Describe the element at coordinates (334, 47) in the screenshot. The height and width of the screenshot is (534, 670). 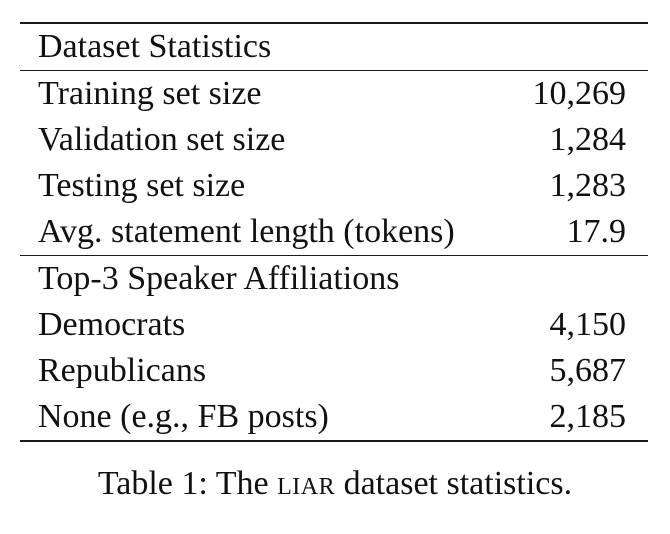
I see `section-header-dataset-statistics: Dataset Statistics` at that location.